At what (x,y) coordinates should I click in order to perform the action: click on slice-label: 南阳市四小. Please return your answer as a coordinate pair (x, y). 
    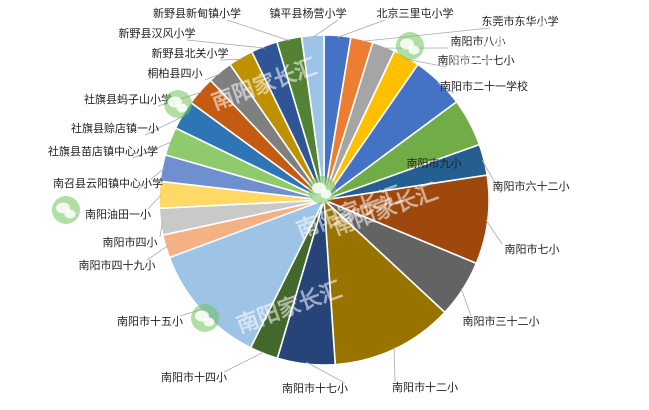
    Looking at the image, I should click on (130, 242).